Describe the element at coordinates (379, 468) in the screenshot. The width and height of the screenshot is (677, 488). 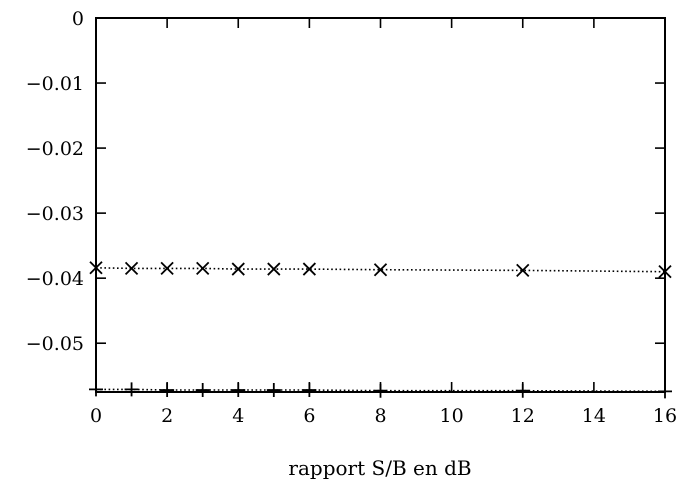
I see `x-axis-title: rapport S/B en dB` at that location.